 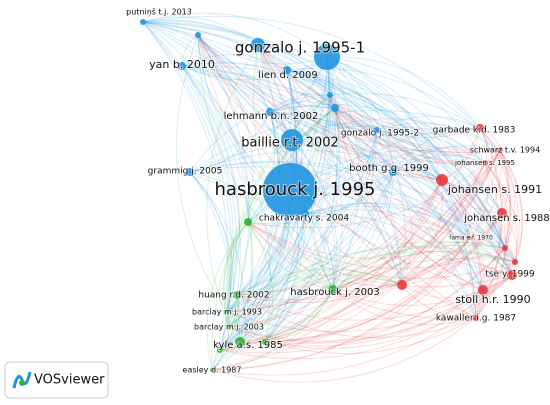 I want to click on node-label: lehmann b.n. 2002, so click(x=271, y=116).